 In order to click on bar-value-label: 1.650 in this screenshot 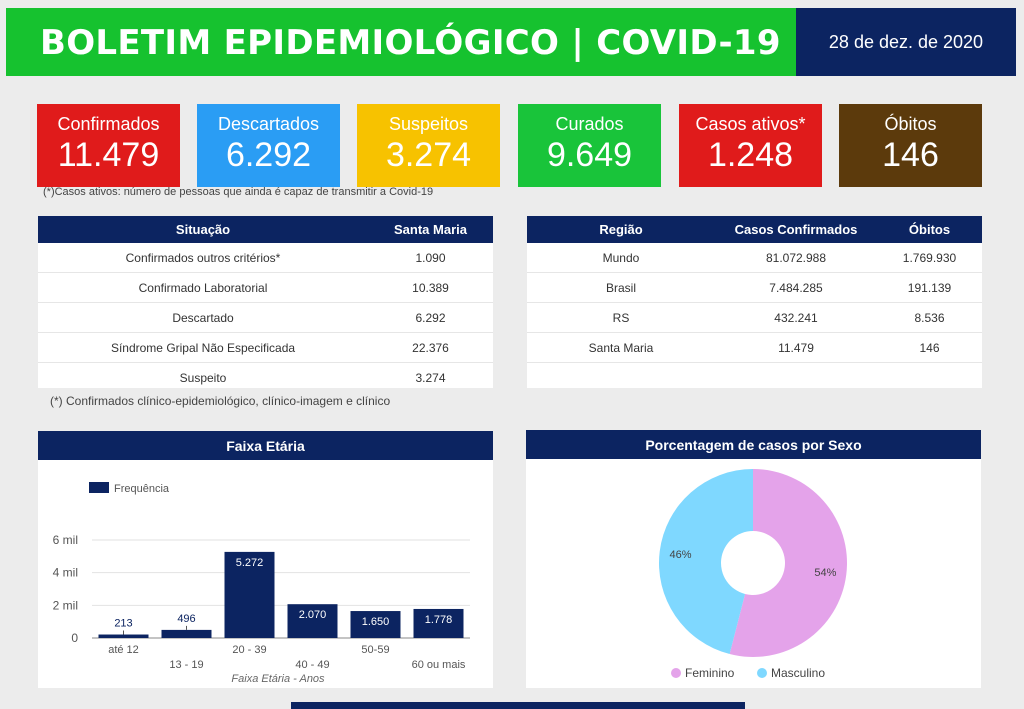, I will do `click(376, 622)`.